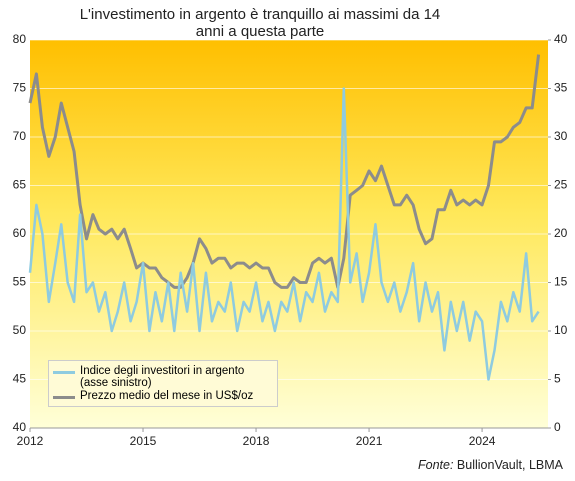  Describe the element at coordinates (20, 185) in the screenshot. I see `y-tick-label: 65` at that location.